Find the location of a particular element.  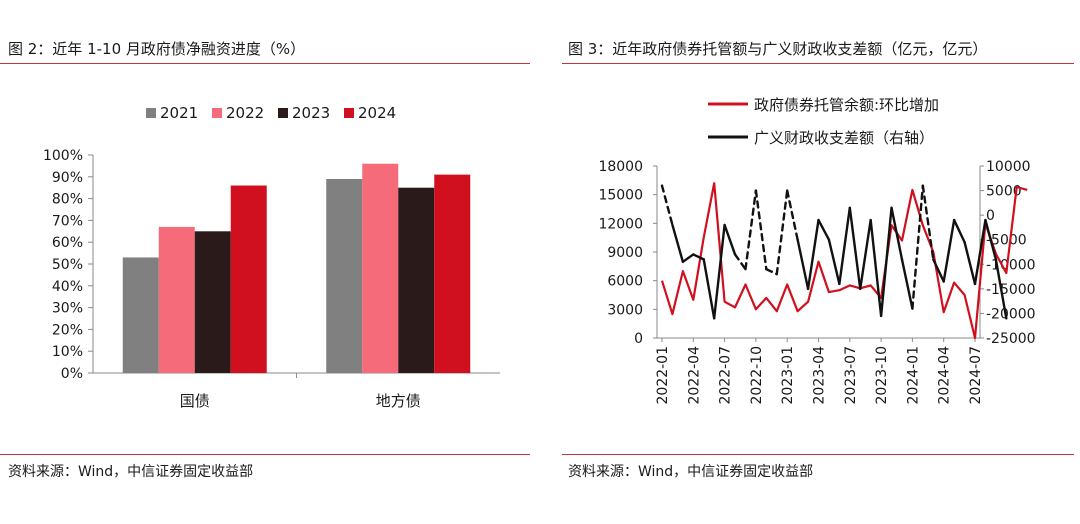

x-tick-label: 2023-04 is located at coordinates (820, 375).